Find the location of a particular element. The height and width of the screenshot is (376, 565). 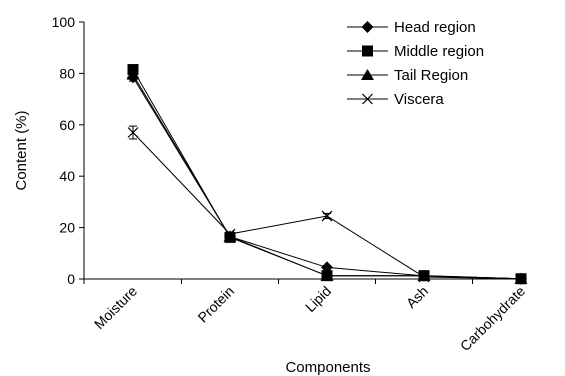

y-tick-label: 60 is located at coordinates (67, 125).